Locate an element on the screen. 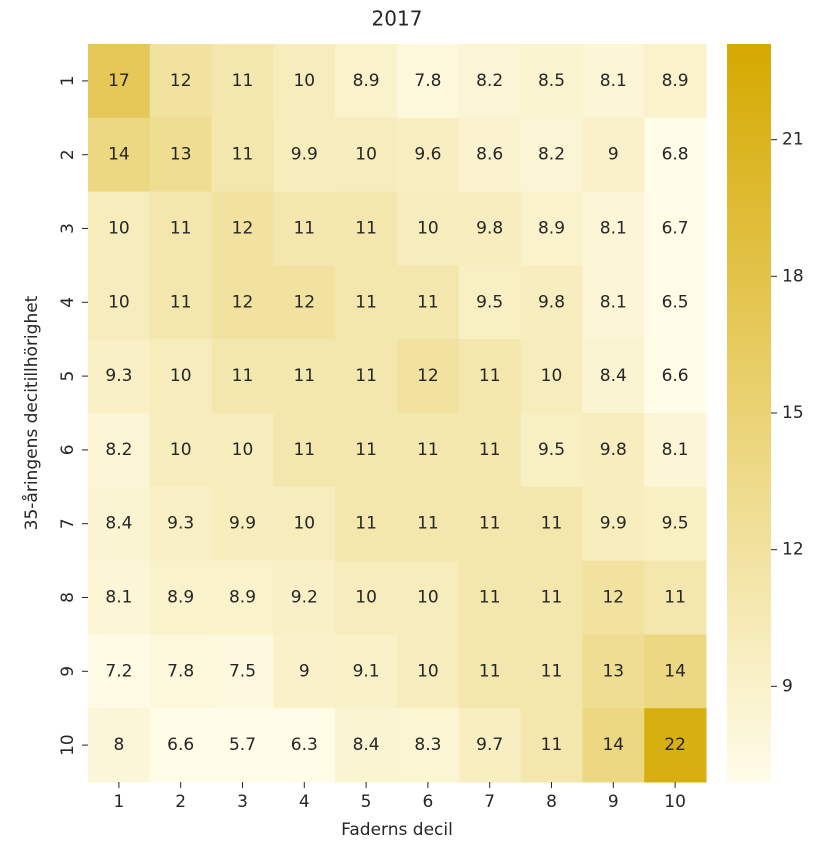  cell-label: 9 is located at coordinates (304, 671).